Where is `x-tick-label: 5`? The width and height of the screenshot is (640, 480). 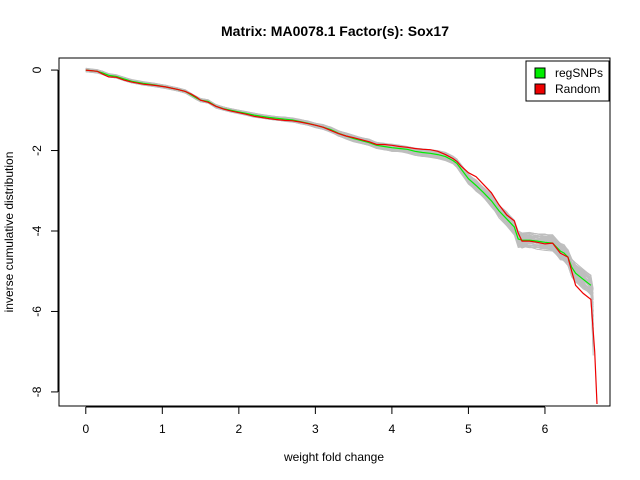
x-tick-label: 5 is located at coordinates (468, 429).